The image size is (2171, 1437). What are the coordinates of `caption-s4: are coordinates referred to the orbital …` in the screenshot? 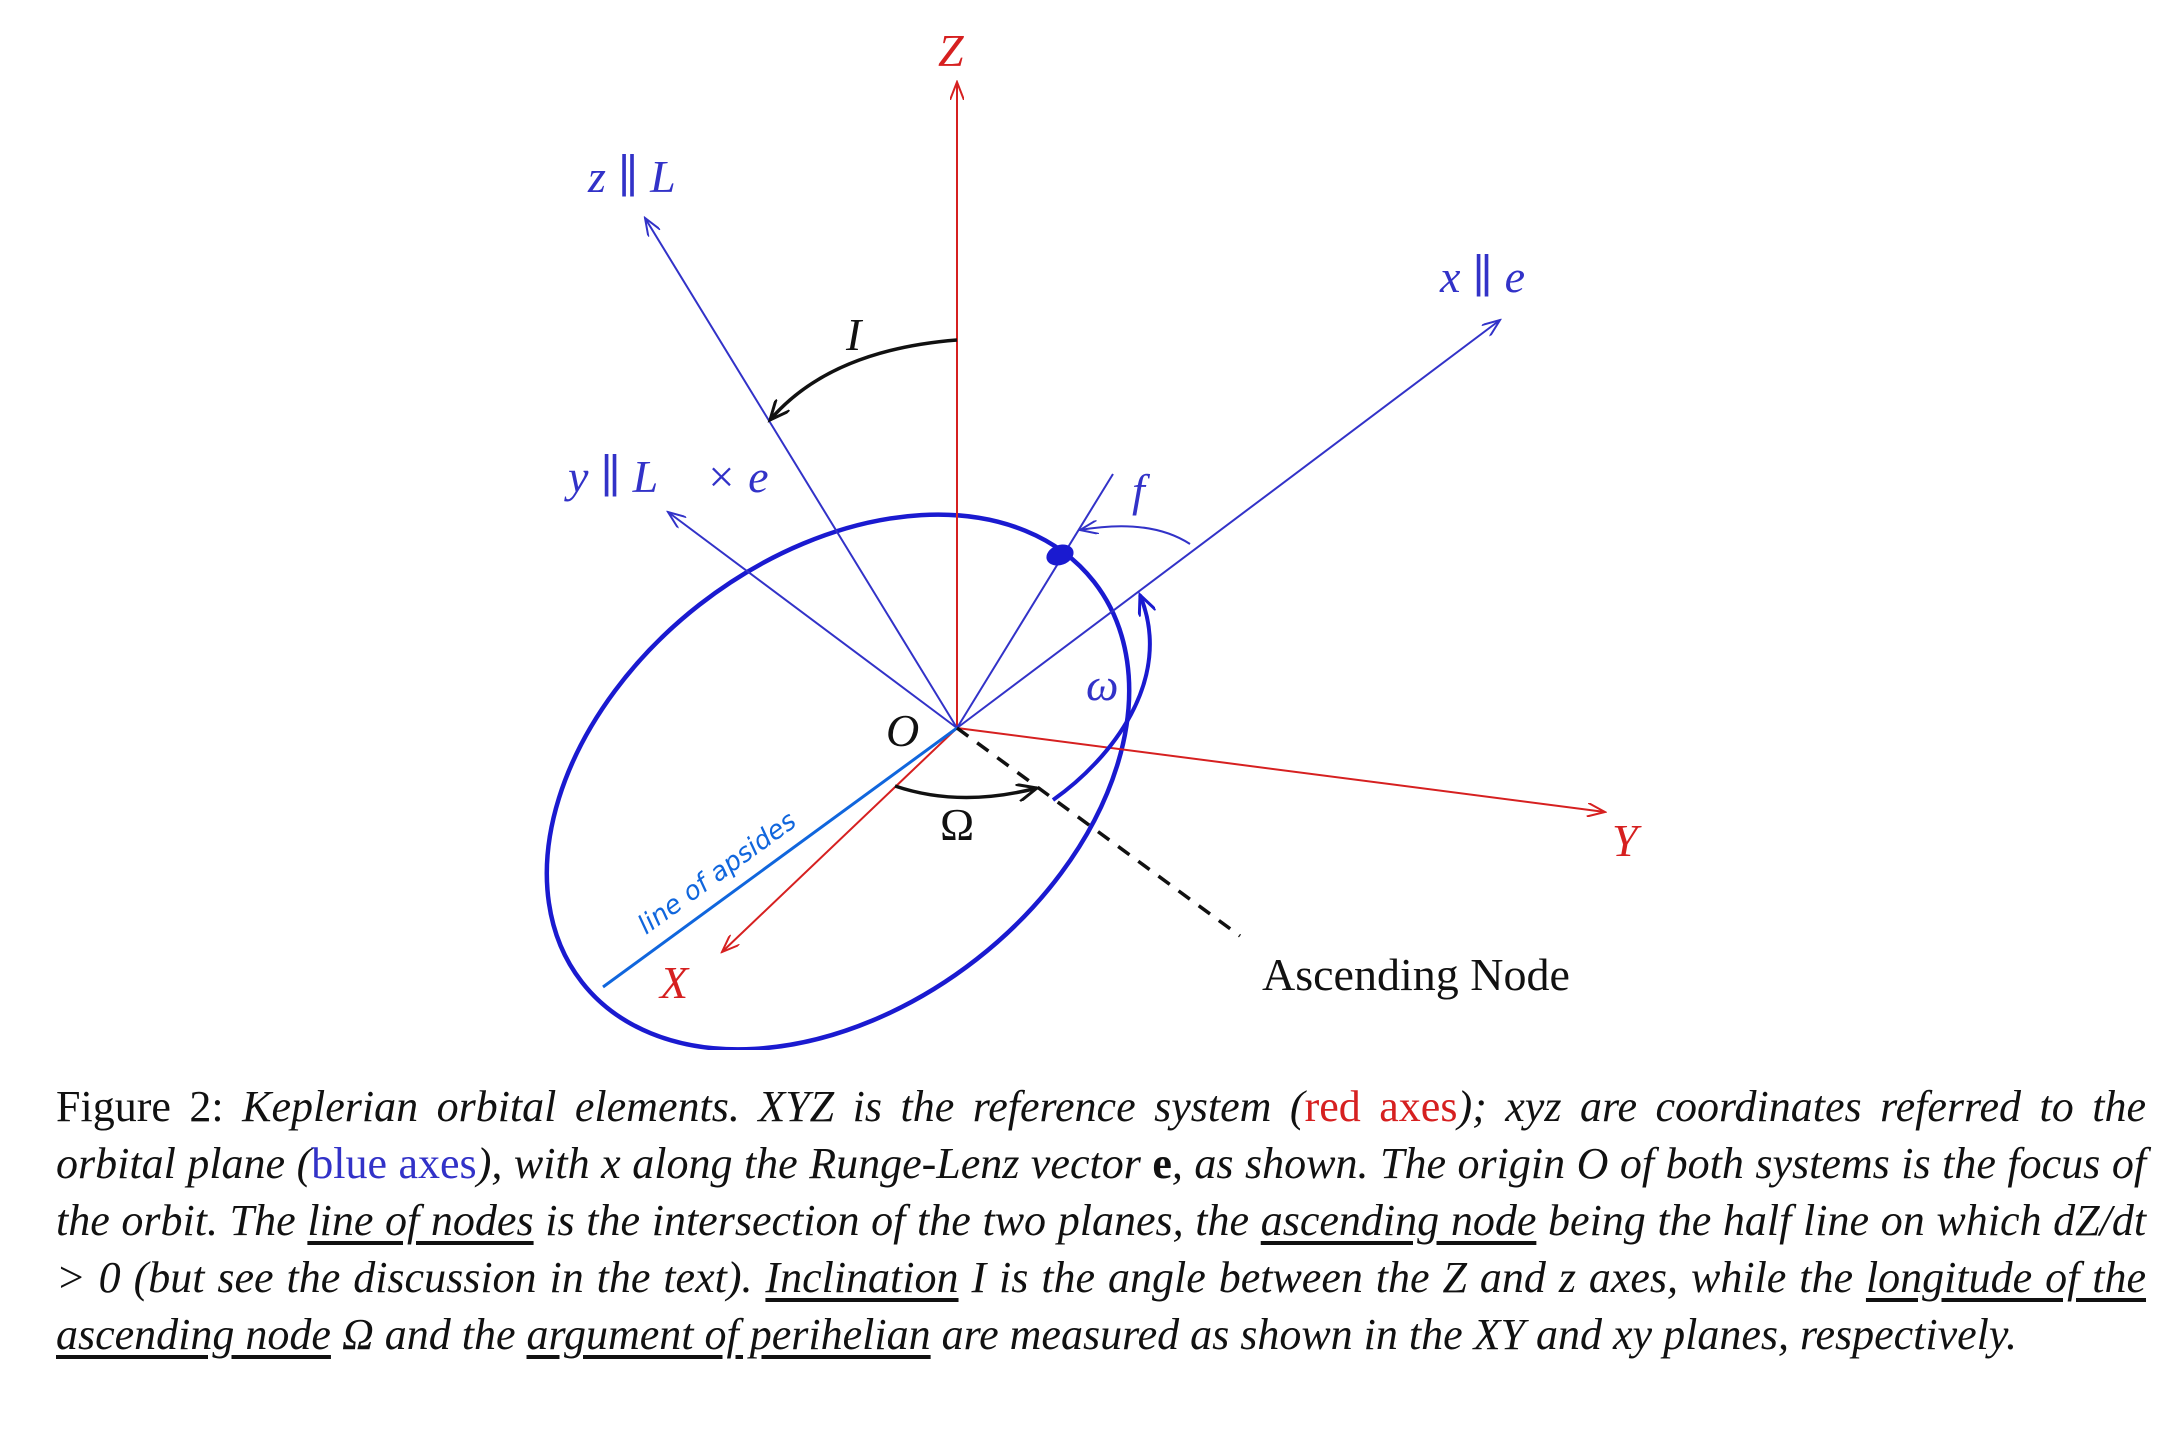 It's located at (1101, 1135).